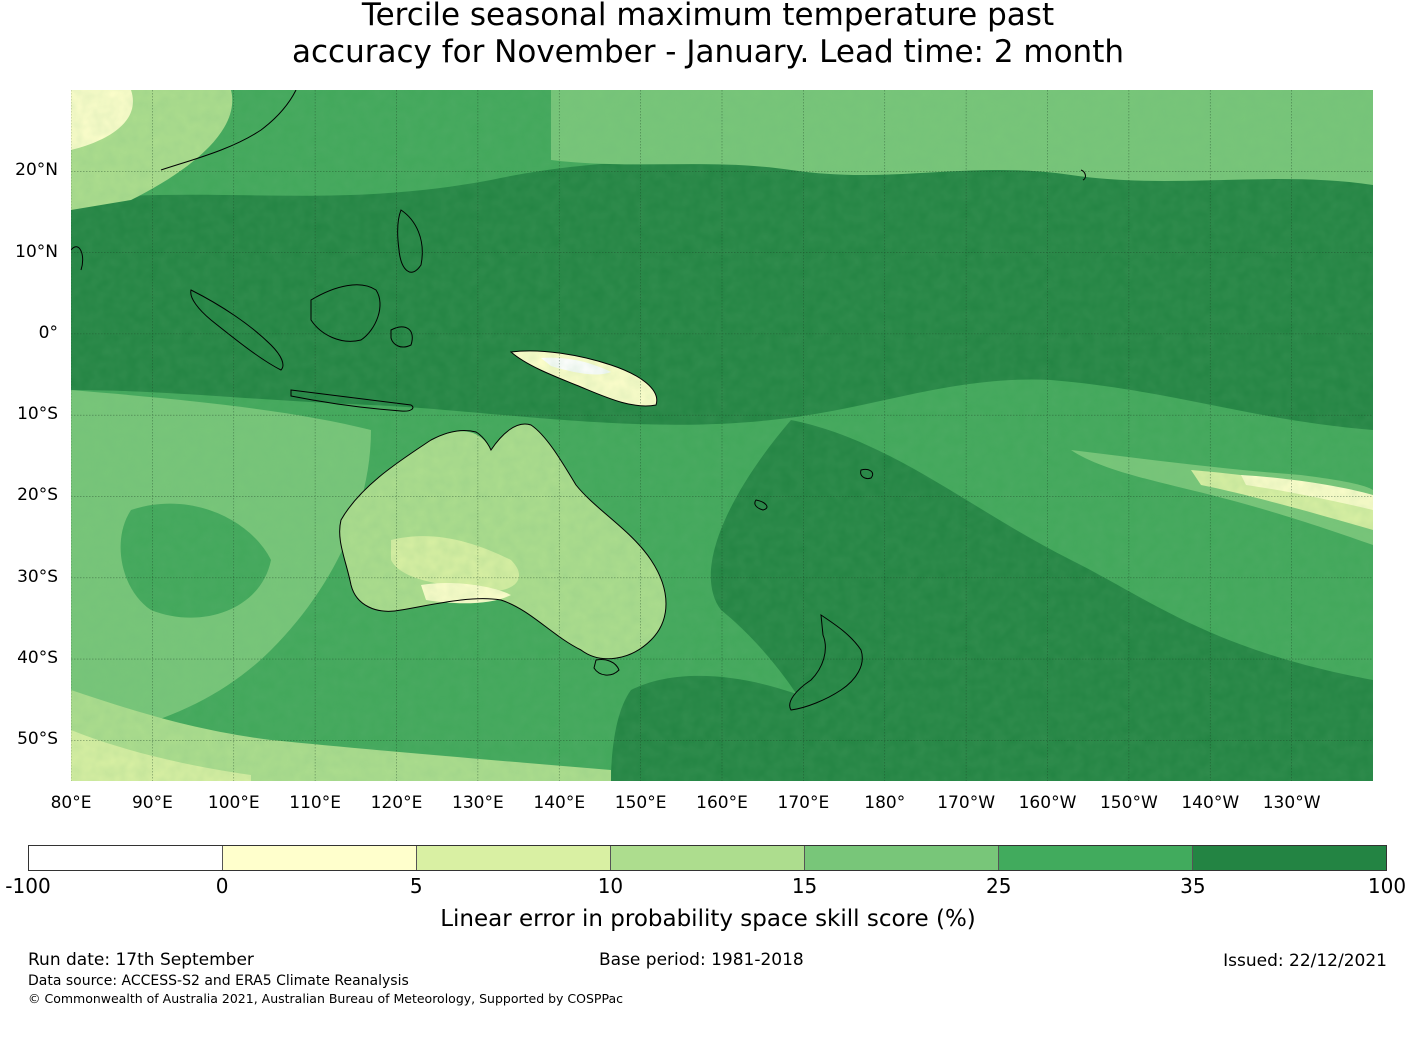 This screenshot has height=1050, width=1416. I want to click on longitude-label: 100°E, so click(233, 803).